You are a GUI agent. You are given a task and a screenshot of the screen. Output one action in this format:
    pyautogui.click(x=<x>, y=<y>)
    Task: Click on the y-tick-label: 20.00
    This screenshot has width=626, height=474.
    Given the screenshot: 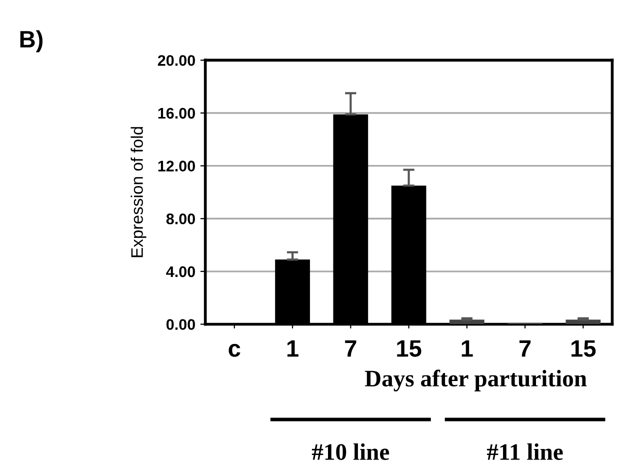 What is the action you would take?
    pyautogui.click(x=176, y=60)
    